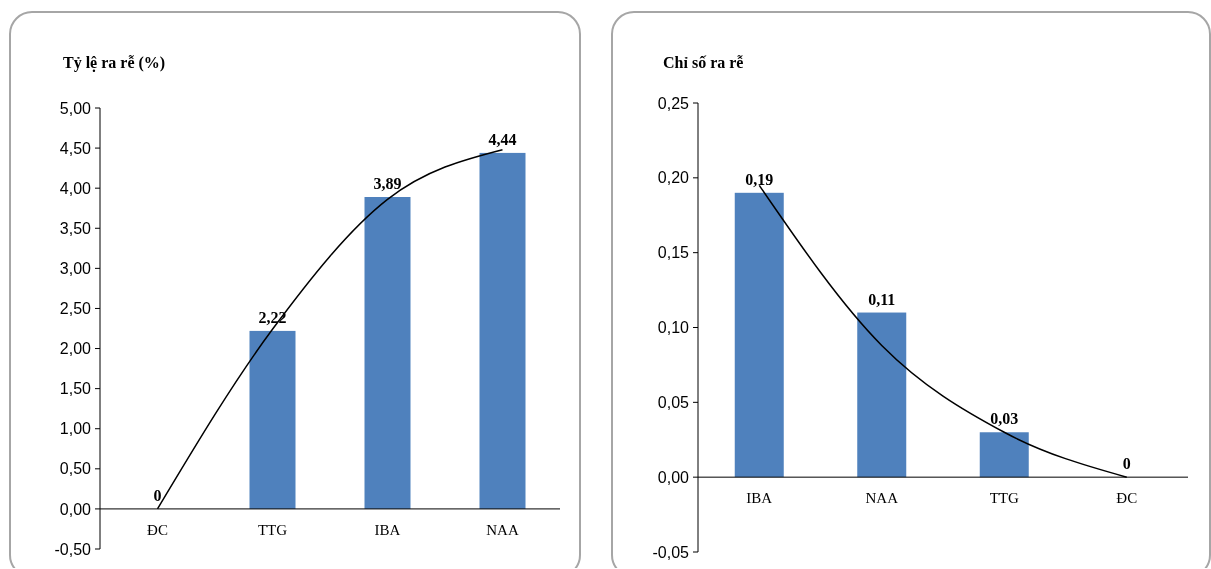 This screenshot has height=569, width=1211. Describe the element at coordinates (673, 103) in the screenshot. I see `y-tick-label: 0,25` at that location.